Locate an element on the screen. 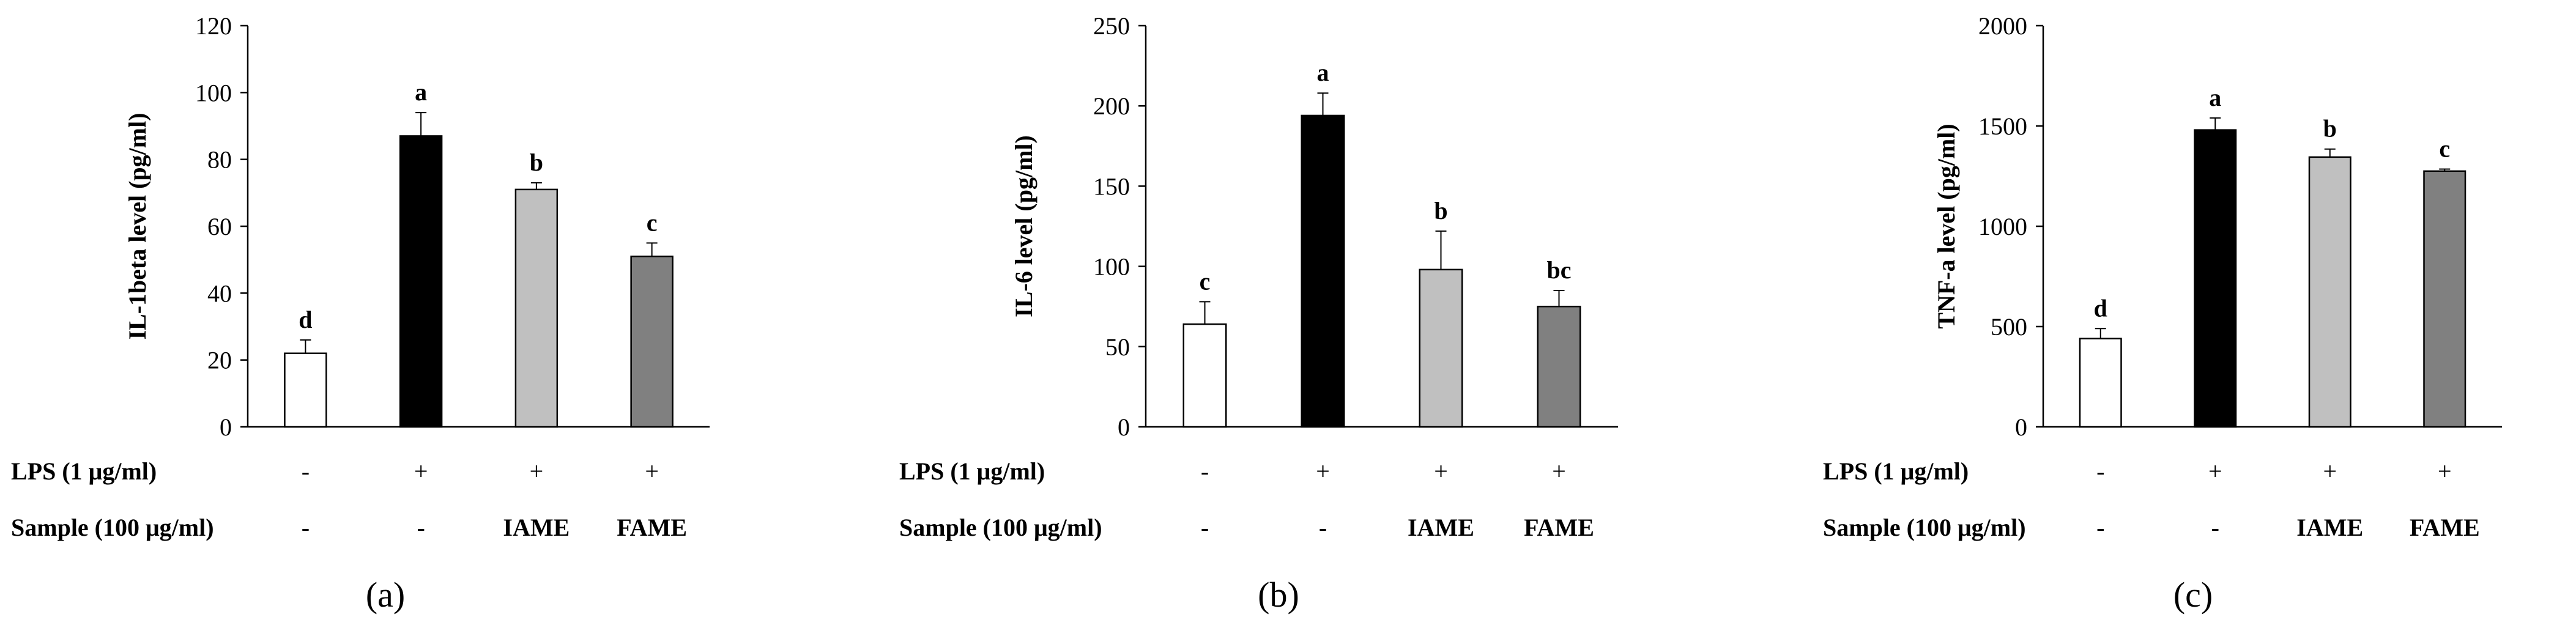 This screenshot has height=636, width=2576. y-tick-label: 1000 is located at coordinates (2002, 227).